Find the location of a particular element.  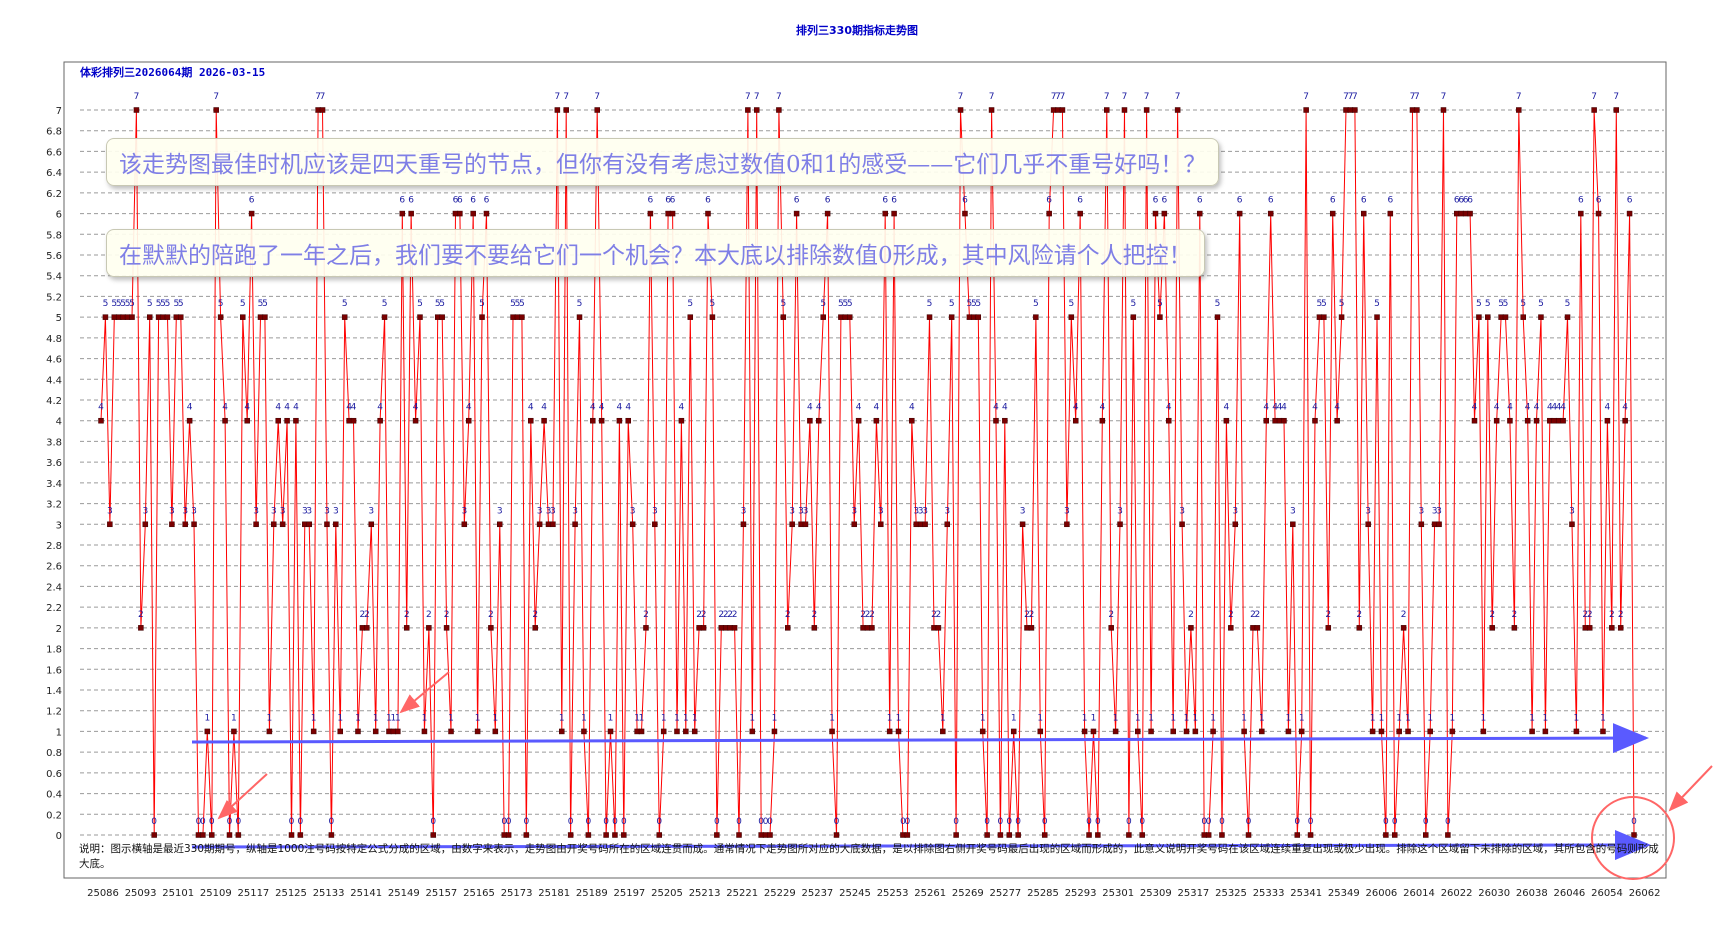

y-tick-label: 0.4 is located at coordinates (54, 795).